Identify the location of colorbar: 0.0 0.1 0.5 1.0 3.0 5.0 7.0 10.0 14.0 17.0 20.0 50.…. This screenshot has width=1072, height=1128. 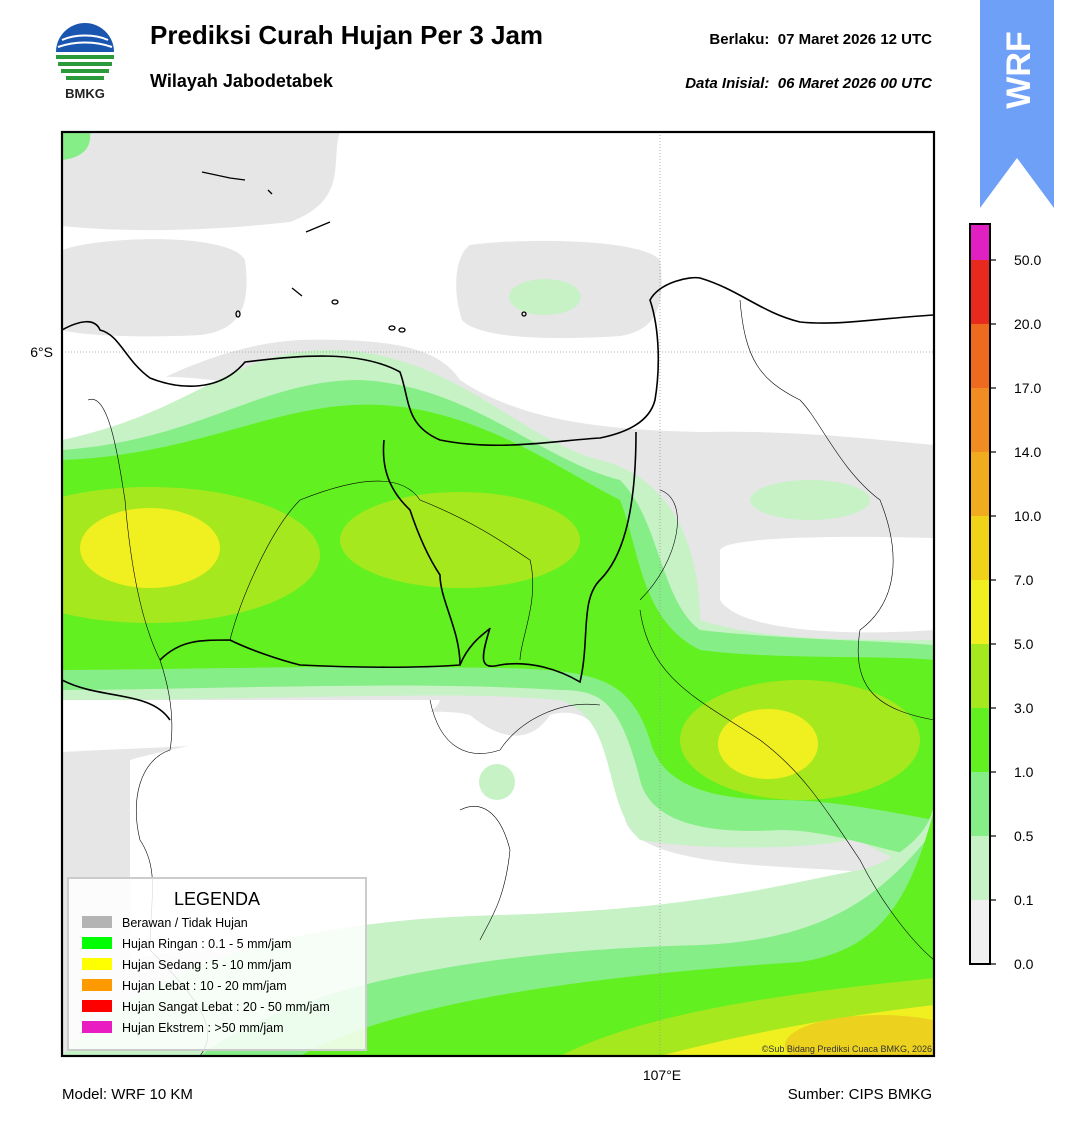
(1005, 597).